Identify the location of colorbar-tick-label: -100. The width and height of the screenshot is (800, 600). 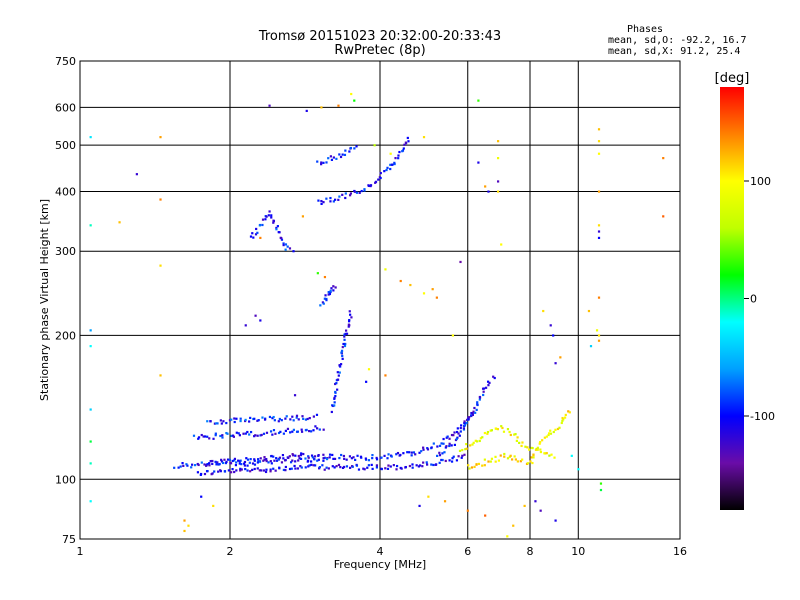
(762, 416).